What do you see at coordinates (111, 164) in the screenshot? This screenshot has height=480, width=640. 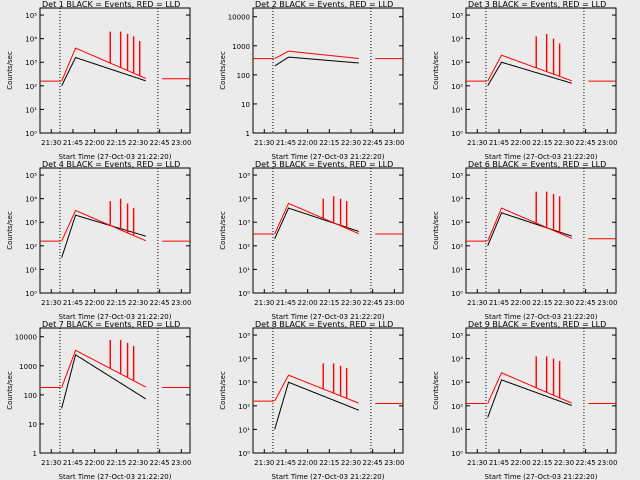 I see `panel-title: Det 4 BLACK = Events, RED = LLD` at bounding box center [111, 164].